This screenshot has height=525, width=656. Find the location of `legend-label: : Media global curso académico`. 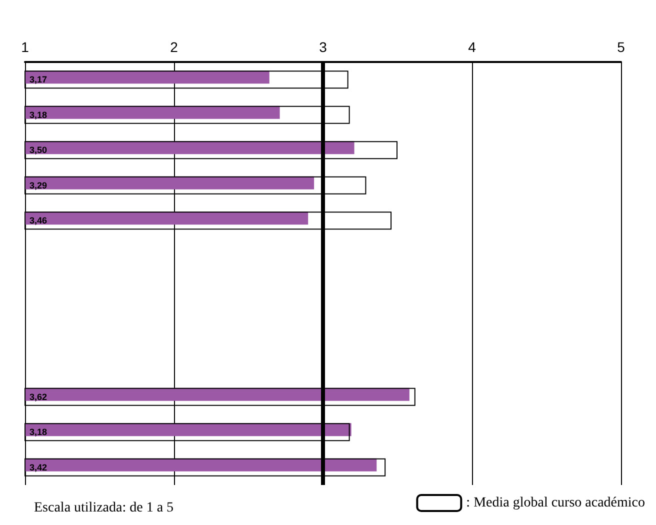

legend-label: : Media global curso académico is located at coordinates (556, 503).